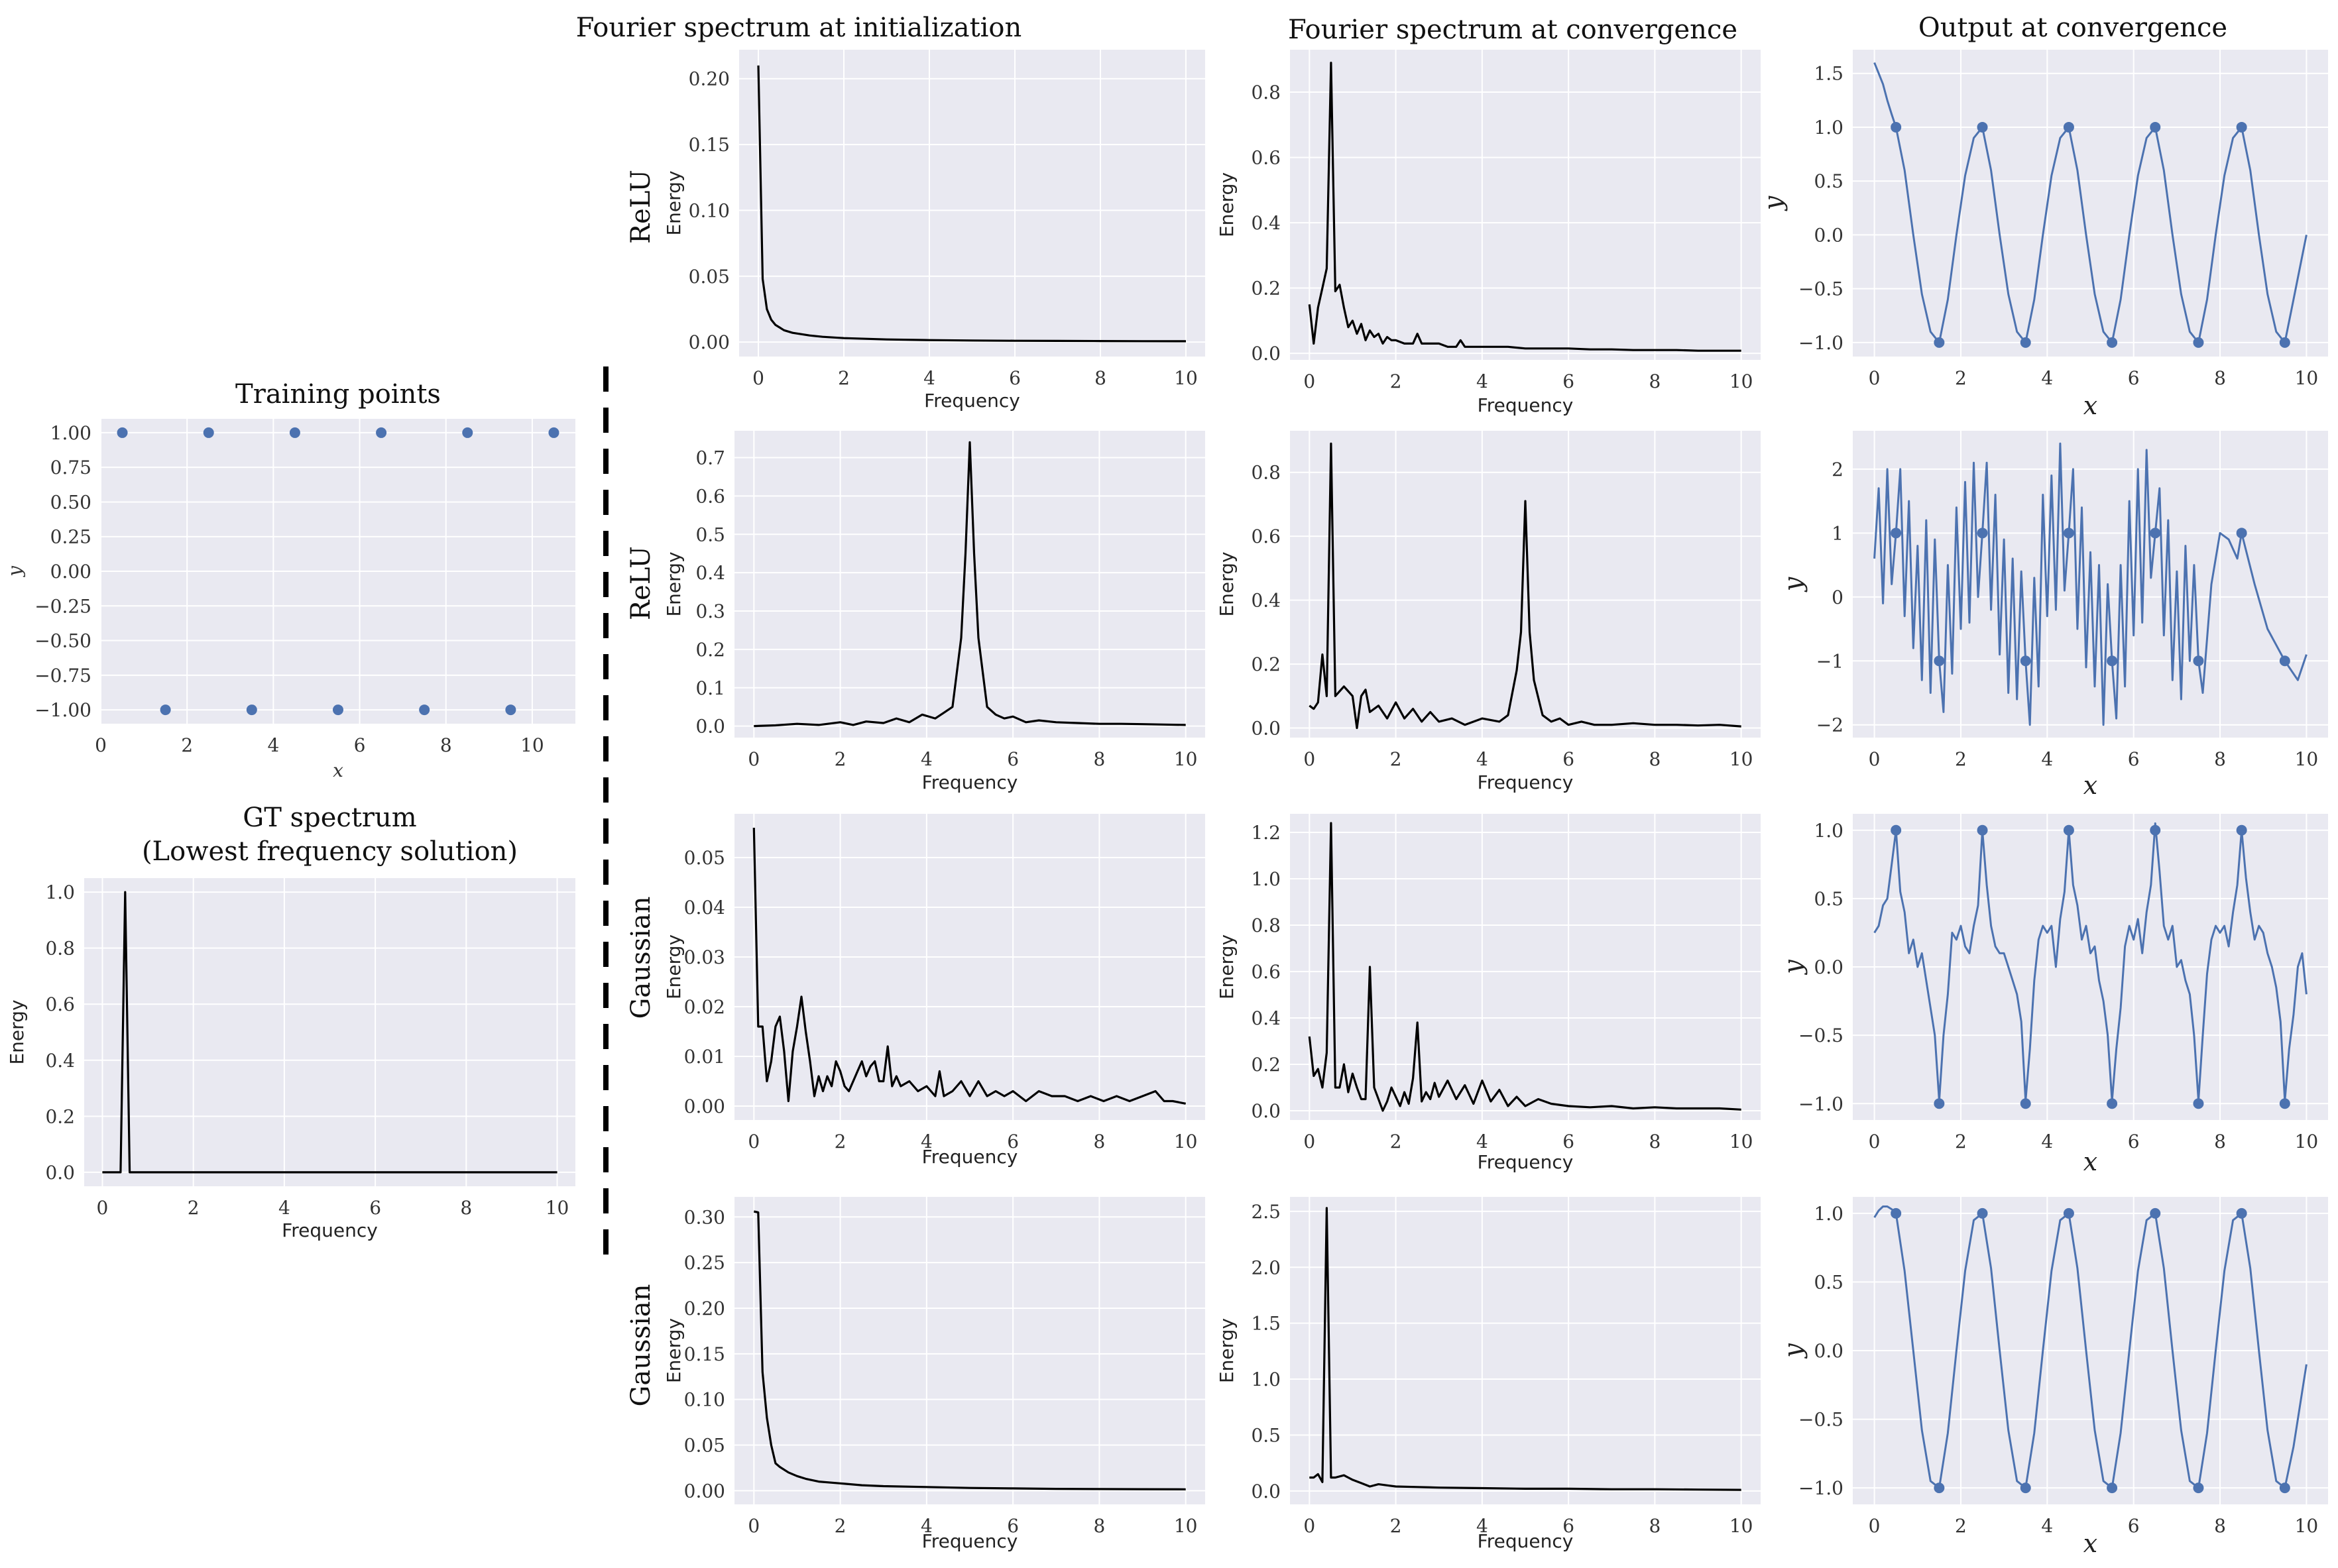 The width and height of the screenshot is (2338, 1568). Describe the element at coordinates (70, 467) in the screenshot. I see `y-tick-label: 0.75` at that location.